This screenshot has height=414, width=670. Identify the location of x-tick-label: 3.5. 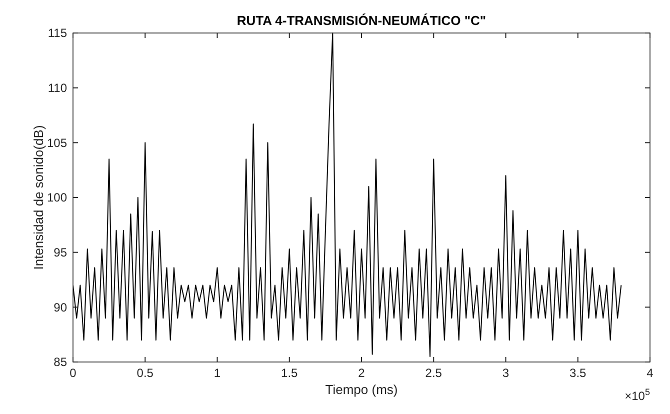
(578, 373).